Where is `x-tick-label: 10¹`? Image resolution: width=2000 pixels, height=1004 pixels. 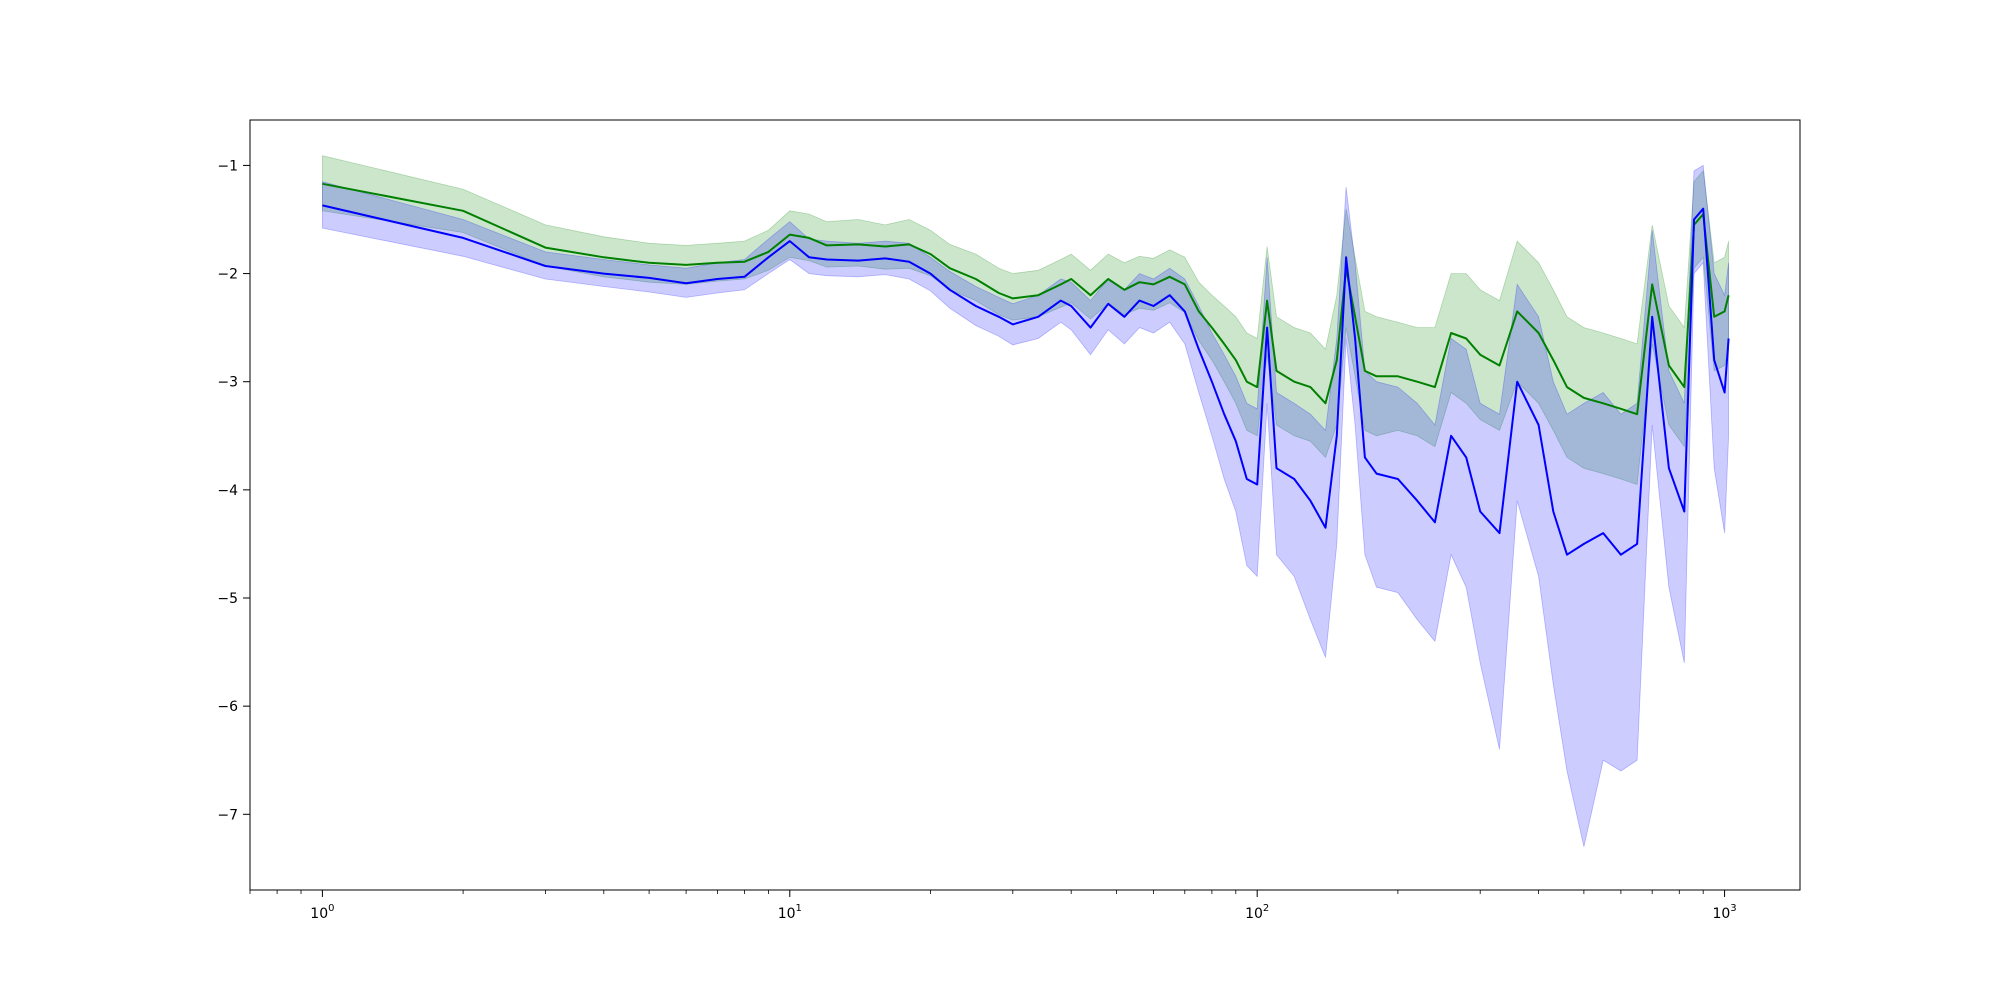 x-tick-label: 10¹ is located at coordinates (790, 912).